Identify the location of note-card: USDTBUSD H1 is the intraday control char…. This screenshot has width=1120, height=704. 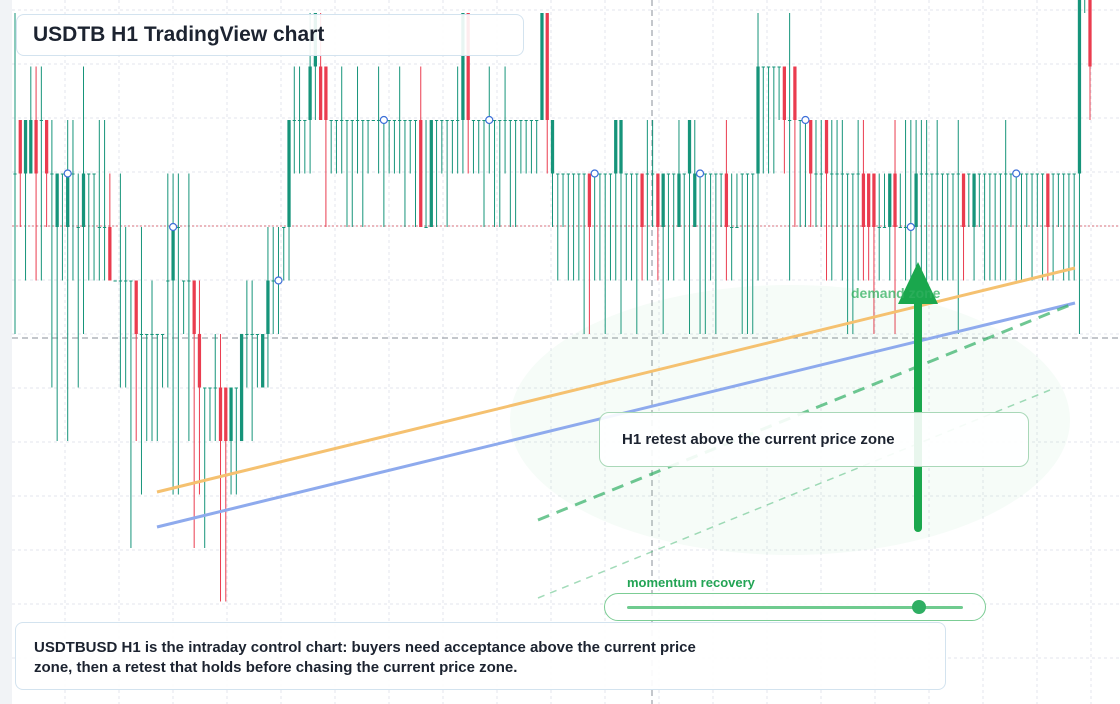
(480, 656).